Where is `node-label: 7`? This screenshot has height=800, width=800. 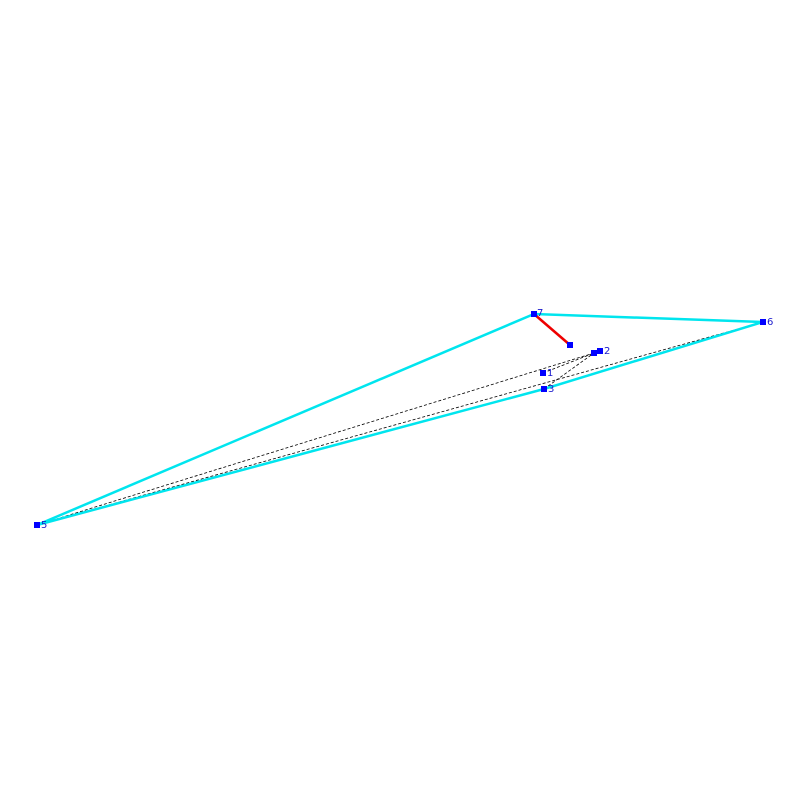
node-label: 7 is located at coordinates (540, 313).